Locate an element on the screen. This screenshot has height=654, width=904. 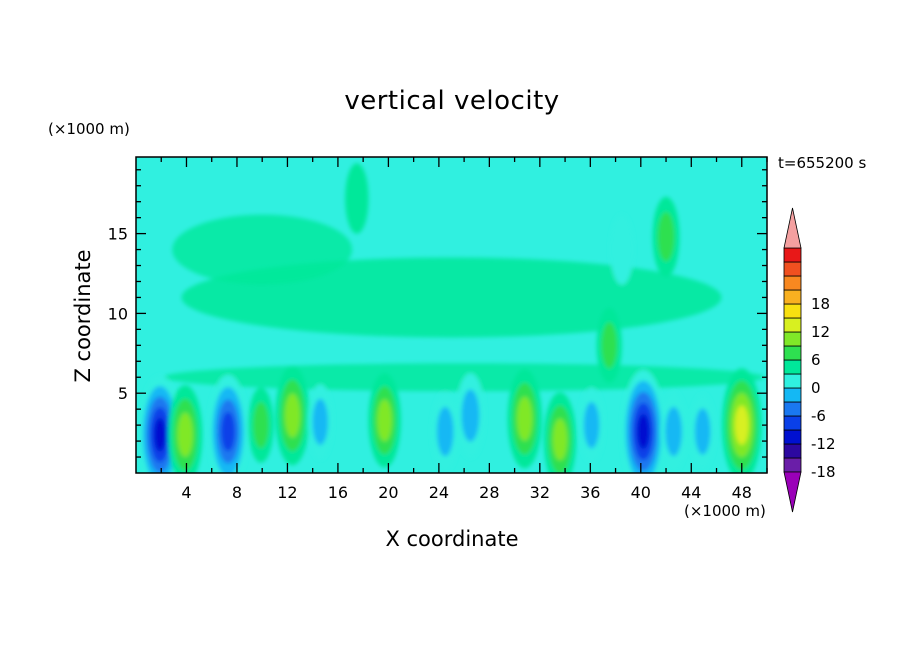
time-label: t=655200 s is located at coordinates (822, 163).